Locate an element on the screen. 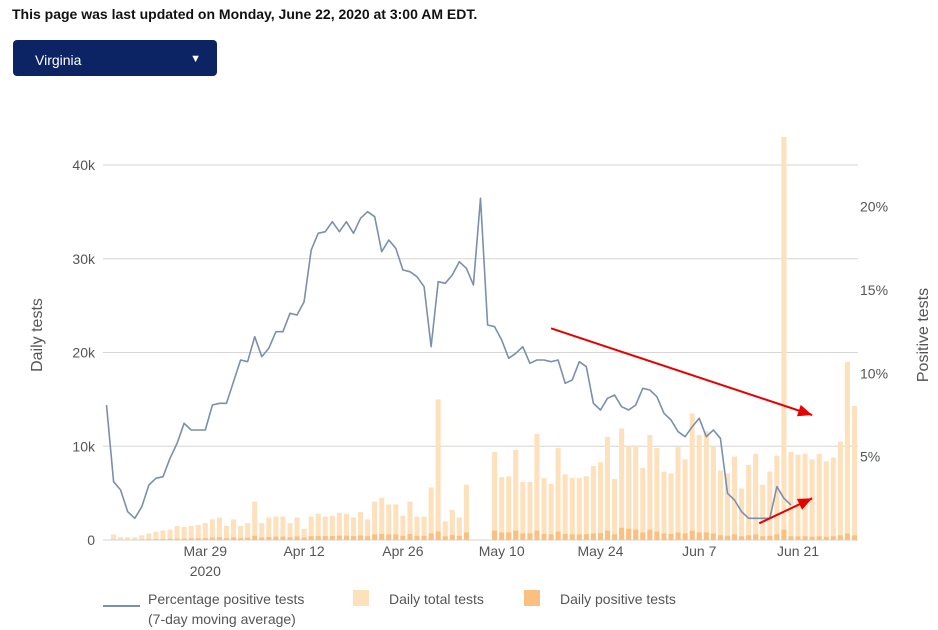 The image size is (938, 630). y-axis-ticks: 0 10k 20k 30k 40k is located at coordinates (84, 352).